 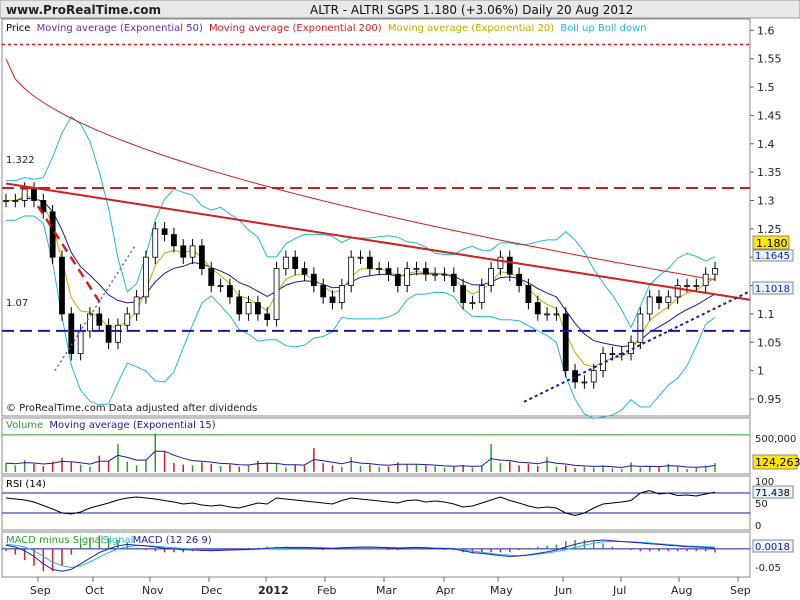 I want to click on volume-ema-line, so click(x=360, y=459).